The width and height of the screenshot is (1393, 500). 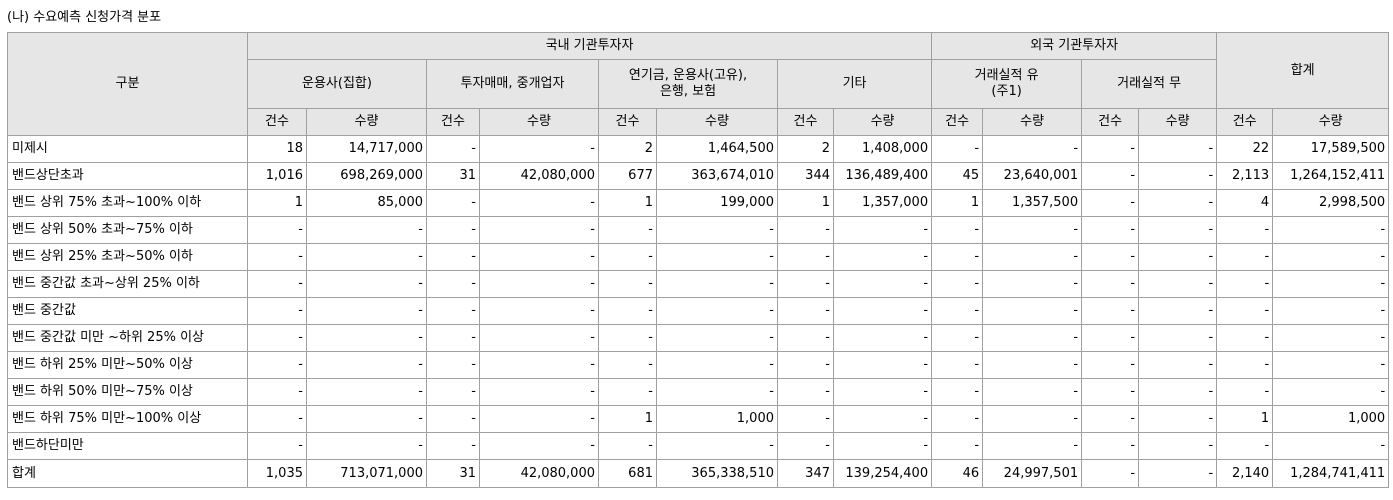 What do you see at coordinates (627, 176) in the screenshot?
I see `count-cell: 677` at bounding box center [627, 176].